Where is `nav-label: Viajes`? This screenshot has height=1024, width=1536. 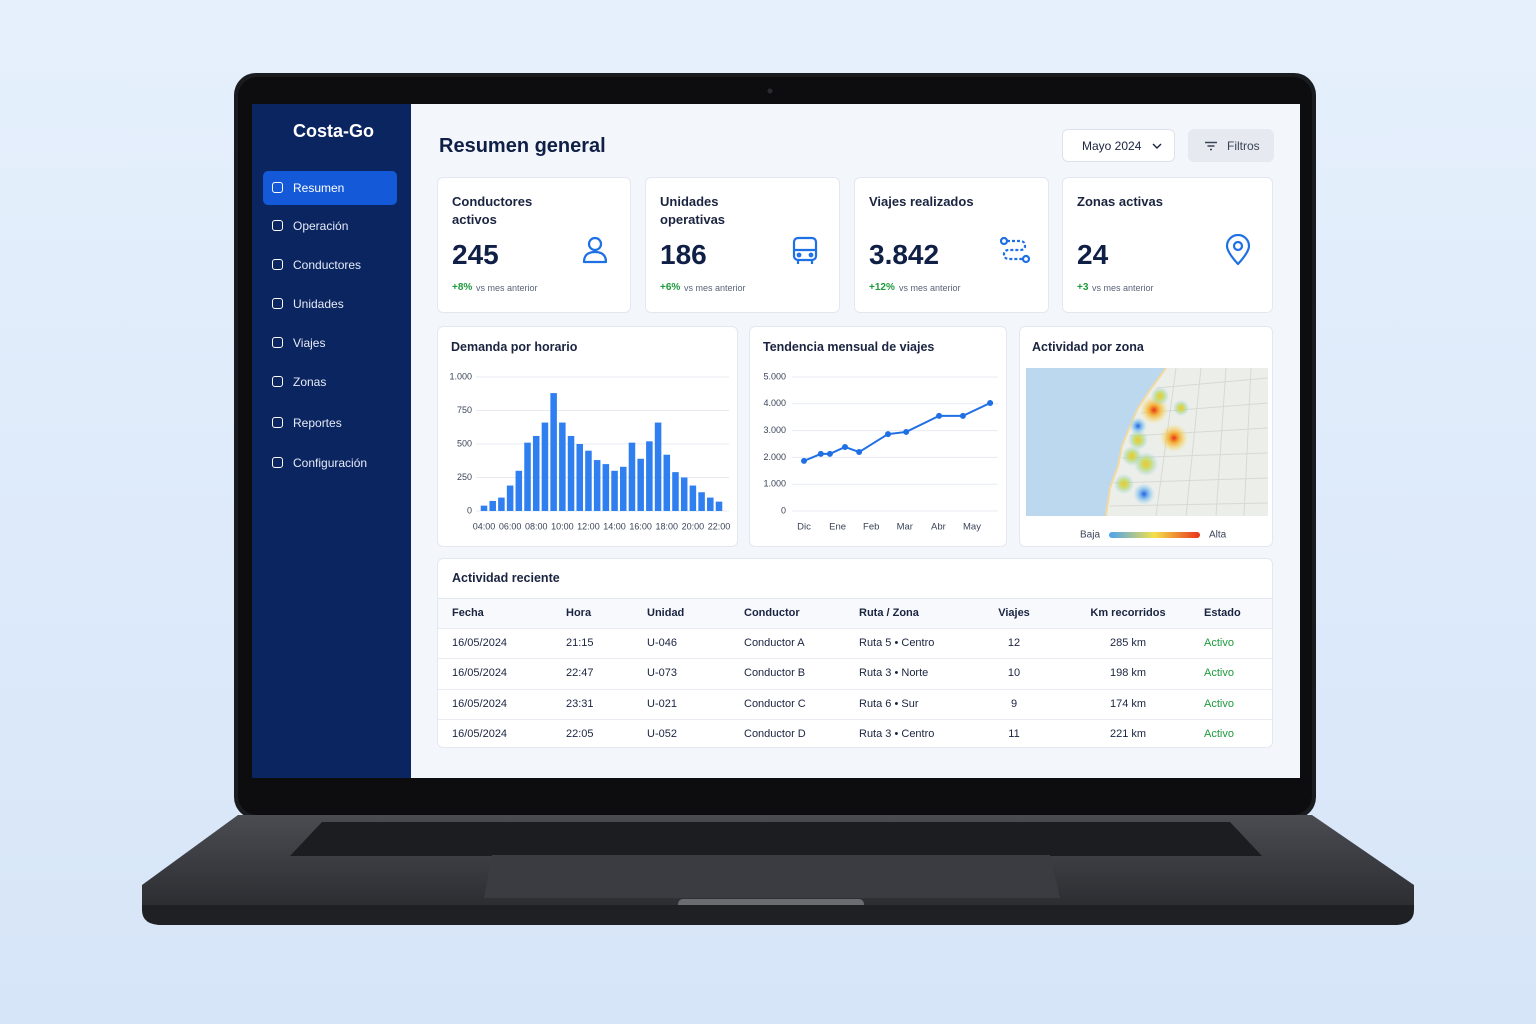
nav-label: Viajes is located at coordinates (309, 343).